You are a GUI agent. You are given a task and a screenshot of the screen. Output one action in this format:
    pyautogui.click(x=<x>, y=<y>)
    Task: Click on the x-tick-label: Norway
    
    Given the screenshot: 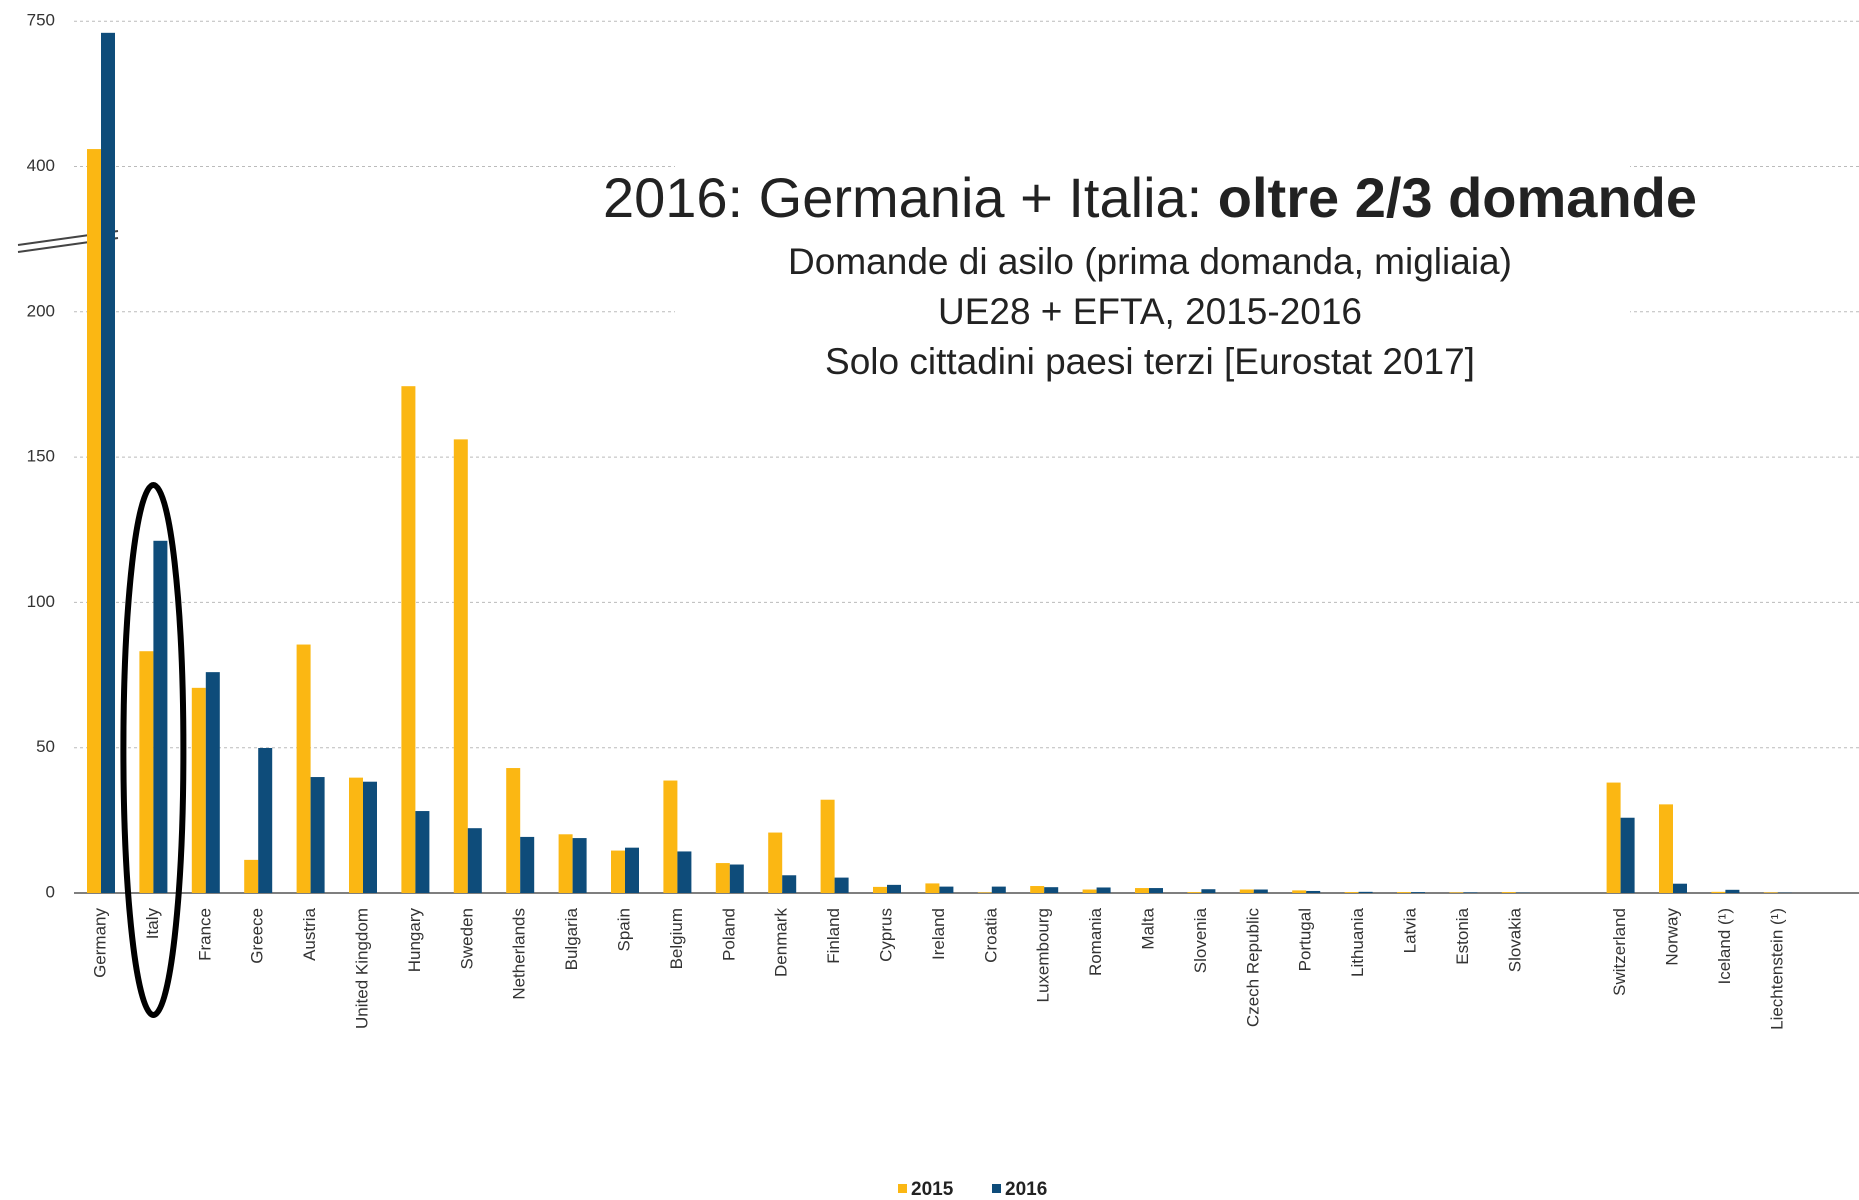 What is the action you would take?
    pyautogui.click(x=1671, y=937)
    